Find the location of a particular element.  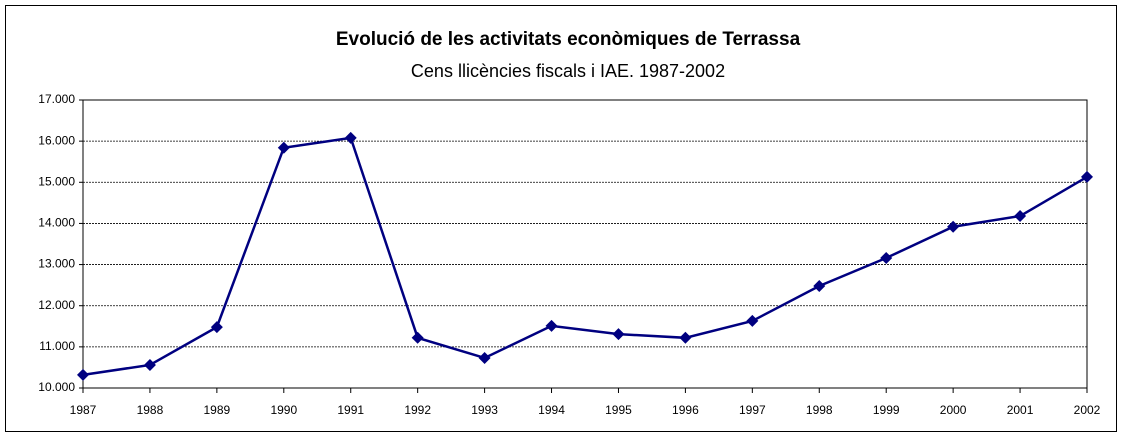

x-tick-label: 1988 is located at coordinates (150, 410).